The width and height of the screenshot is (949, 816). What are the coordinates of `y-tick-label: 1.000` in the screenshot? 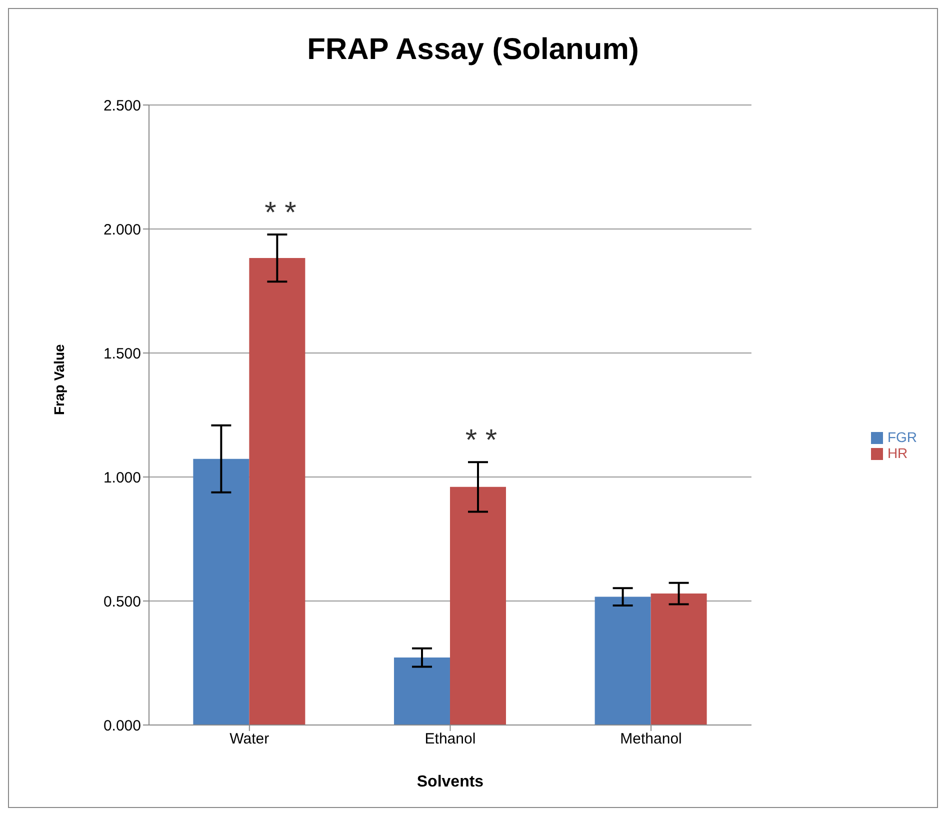 It's located at (122, 477).